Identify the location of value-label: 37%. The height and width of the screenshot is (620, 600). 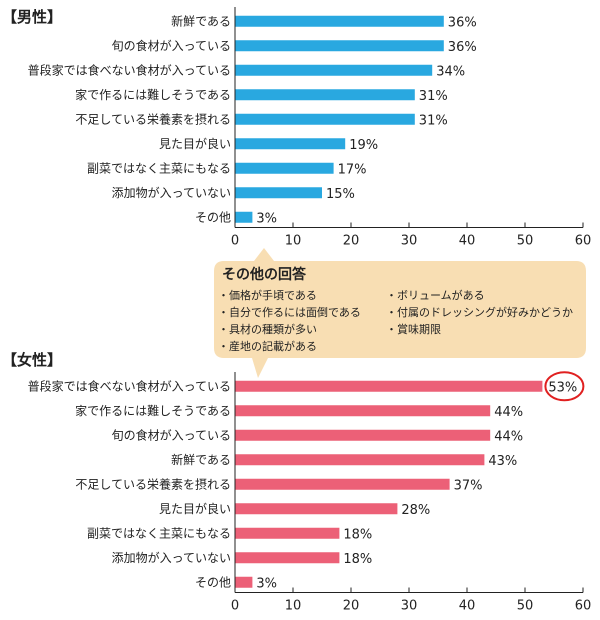
(468, 485).